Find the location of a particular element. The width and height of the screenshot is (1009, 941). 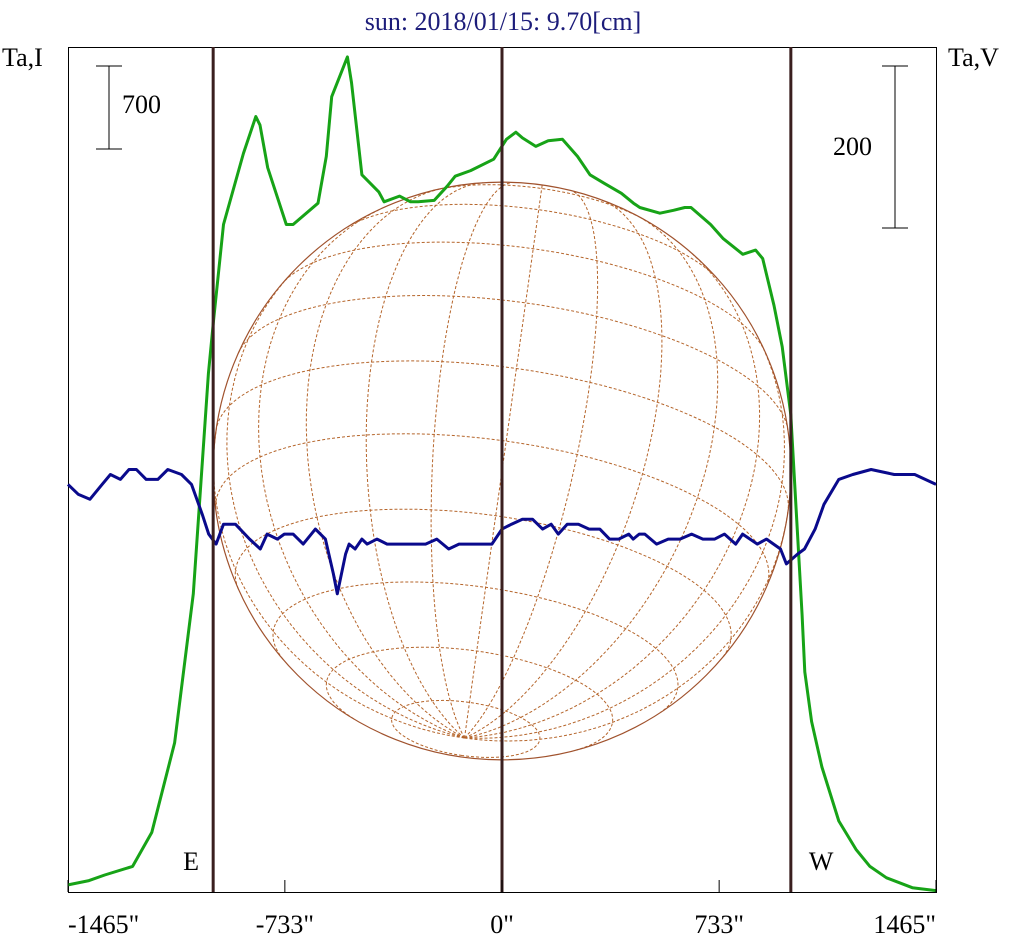

right-scale-label: 200 is located at coordinates (852, 146).